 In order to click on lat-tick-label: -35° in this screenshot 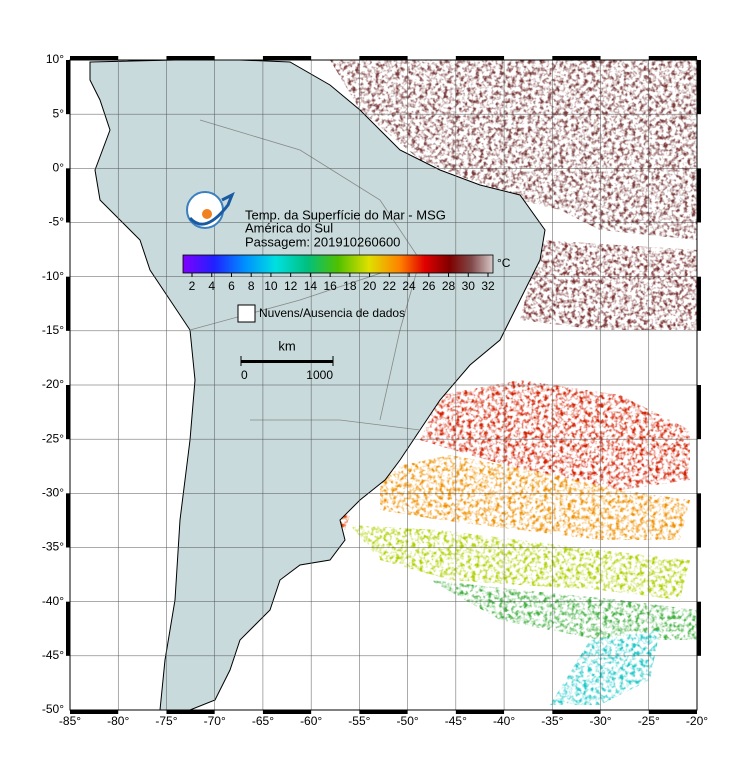, I will do `click(53, 547)`.